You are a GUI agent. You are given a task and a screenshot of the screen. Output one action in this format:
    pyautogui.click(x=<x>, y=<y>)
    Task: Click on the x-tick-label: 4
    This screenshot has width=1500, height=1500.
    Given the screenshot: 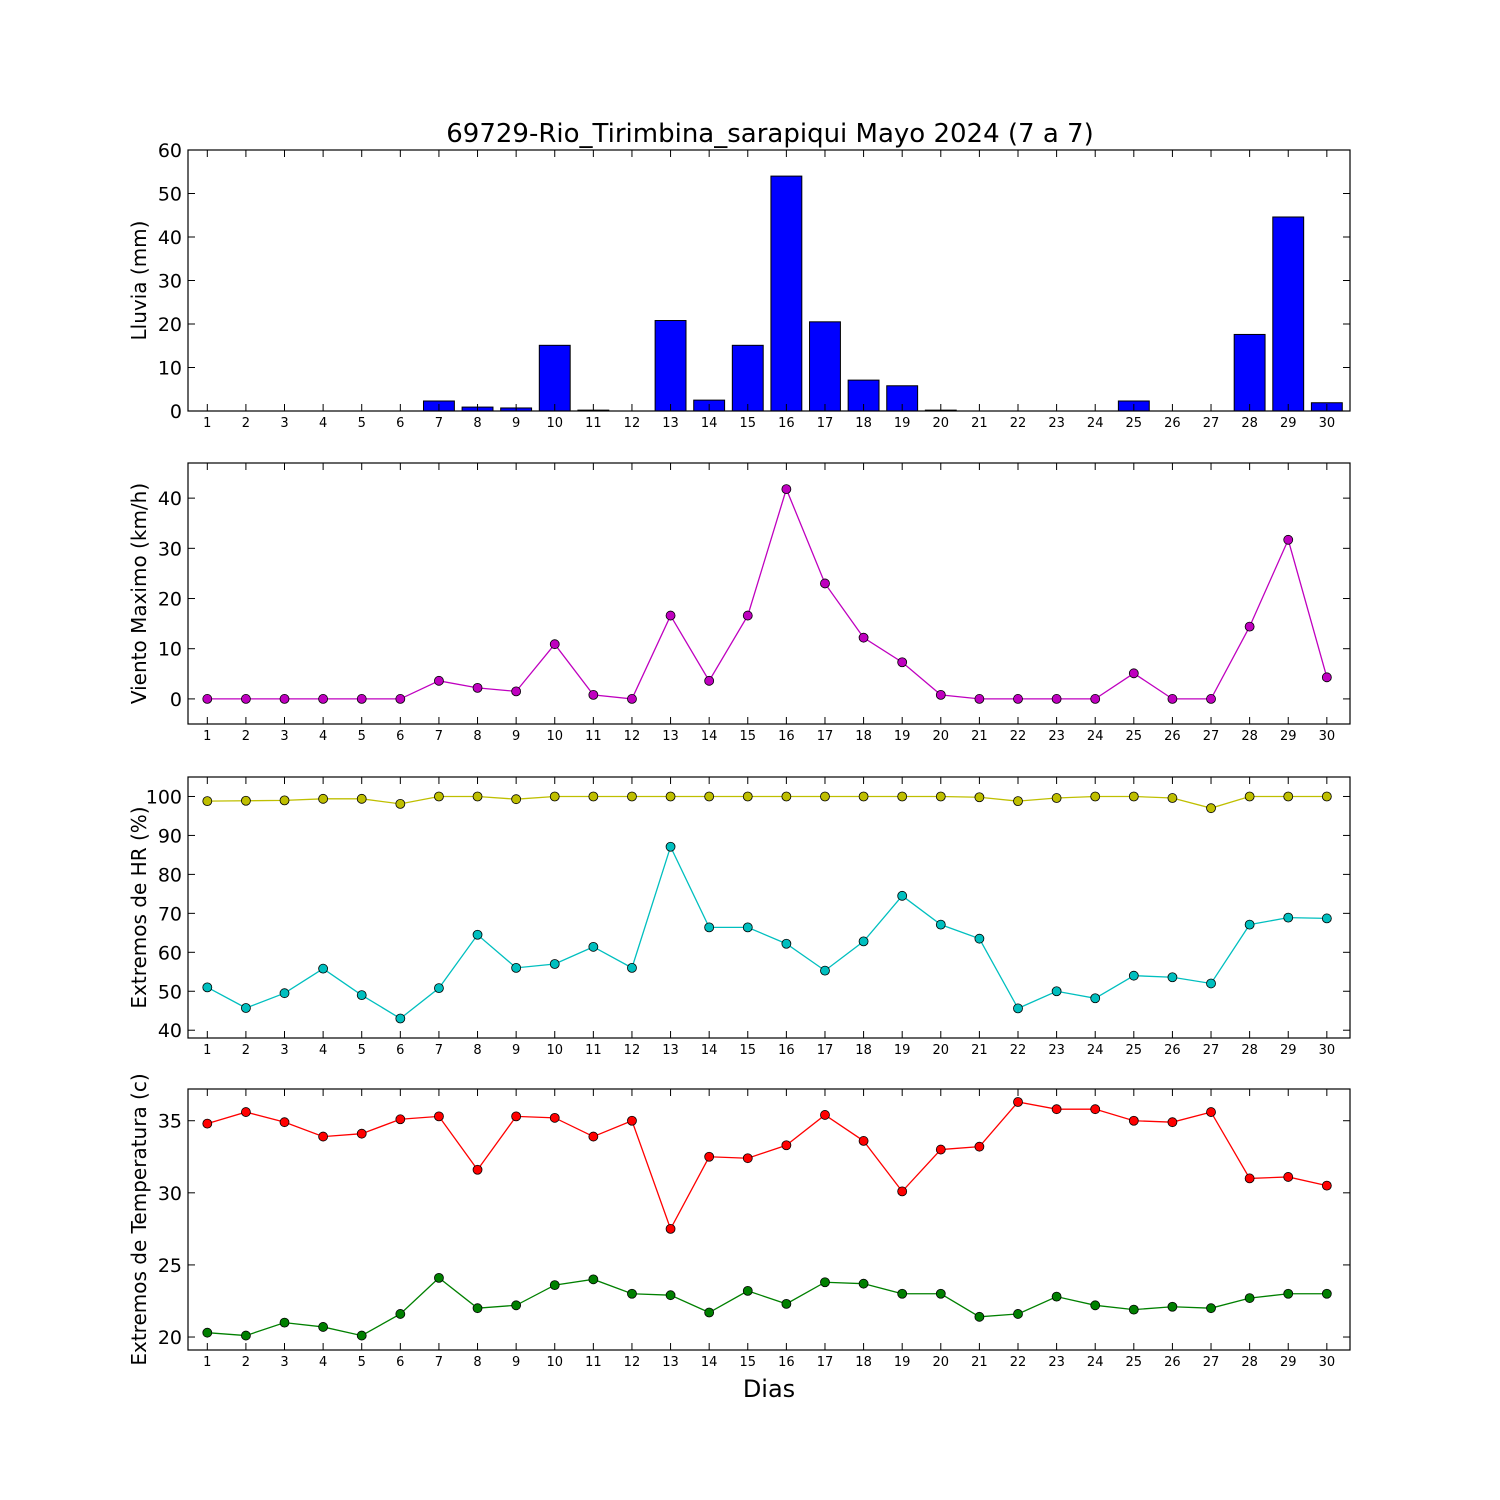 What is the action you would take?
    pyautogui.click(x=323, y=736)
    